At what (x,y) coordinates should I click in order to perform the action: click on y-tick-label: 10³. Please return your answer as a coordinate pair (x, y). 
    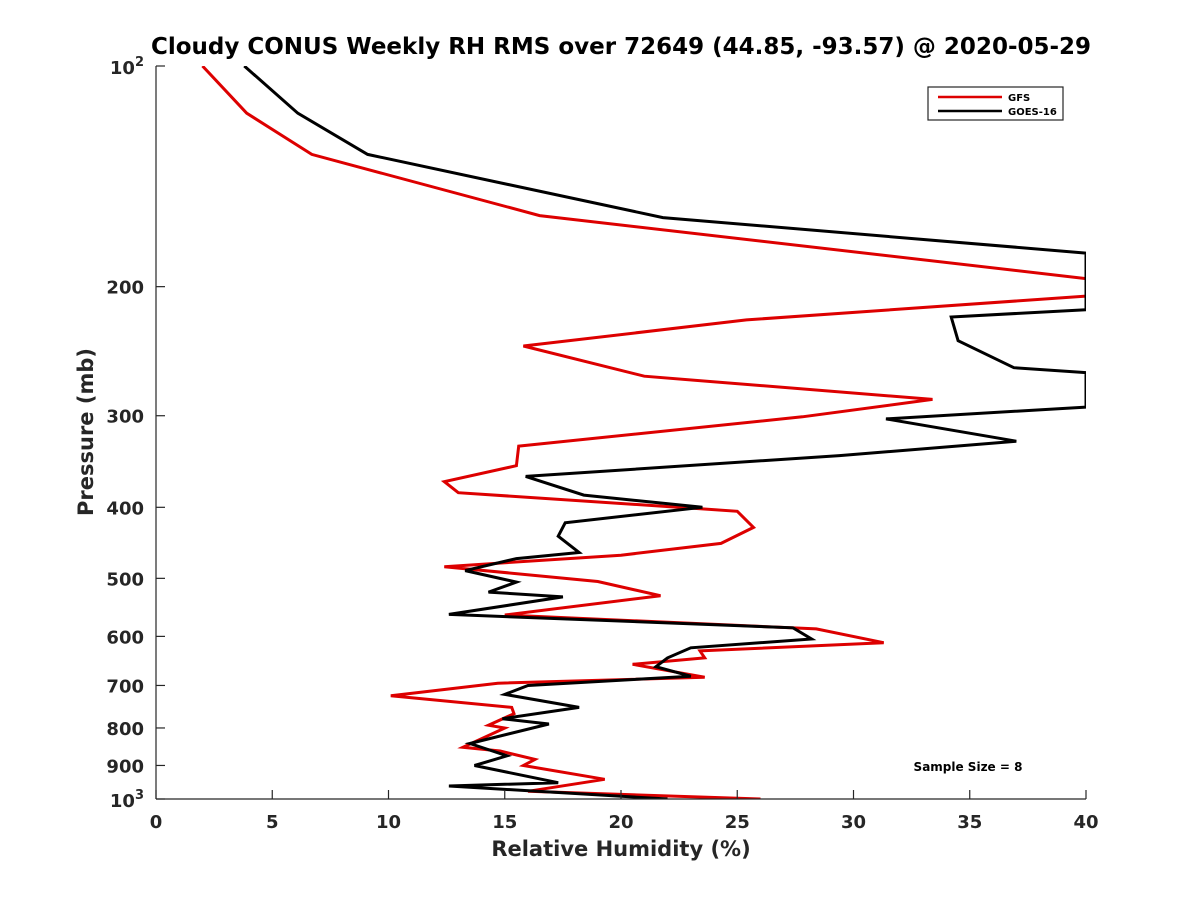
    Looking at the image, I should click on (127, 800).